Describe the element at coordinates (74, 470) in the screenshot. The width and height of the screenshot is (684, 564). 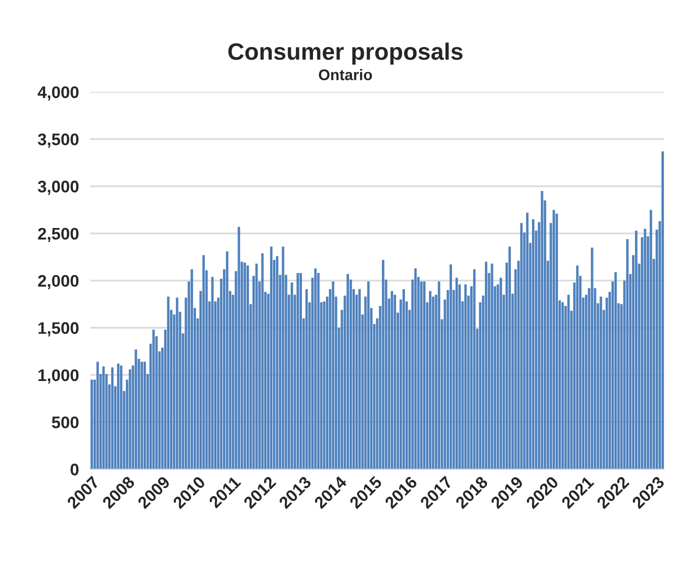
I see `y-tick-label: 0` at that location.